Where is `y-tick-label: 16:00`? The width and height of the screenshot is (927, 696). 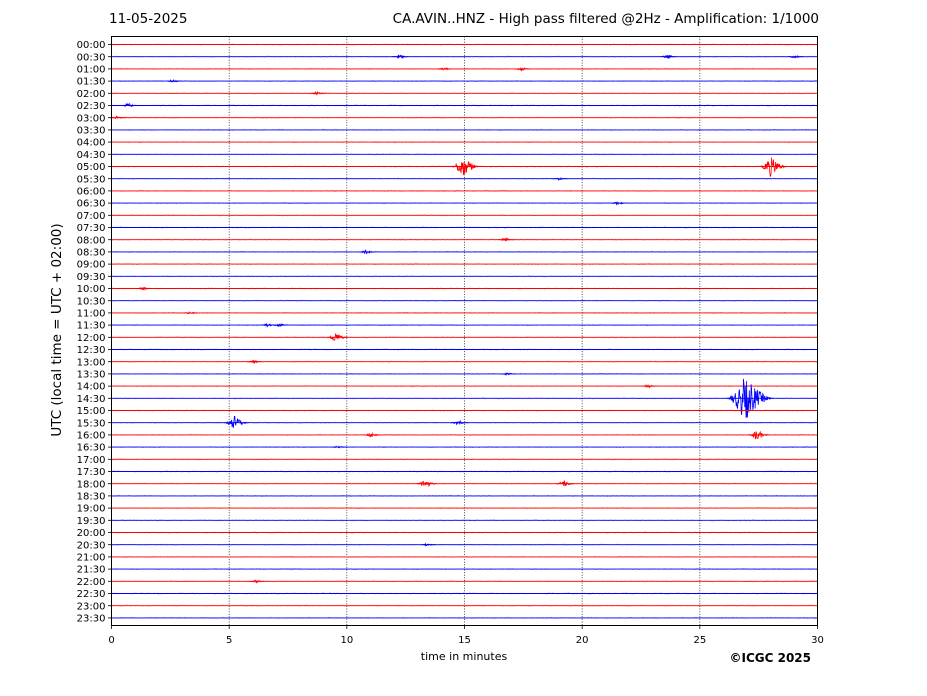 y-tick-label: 16:00 is located at coordinates (91, 436).